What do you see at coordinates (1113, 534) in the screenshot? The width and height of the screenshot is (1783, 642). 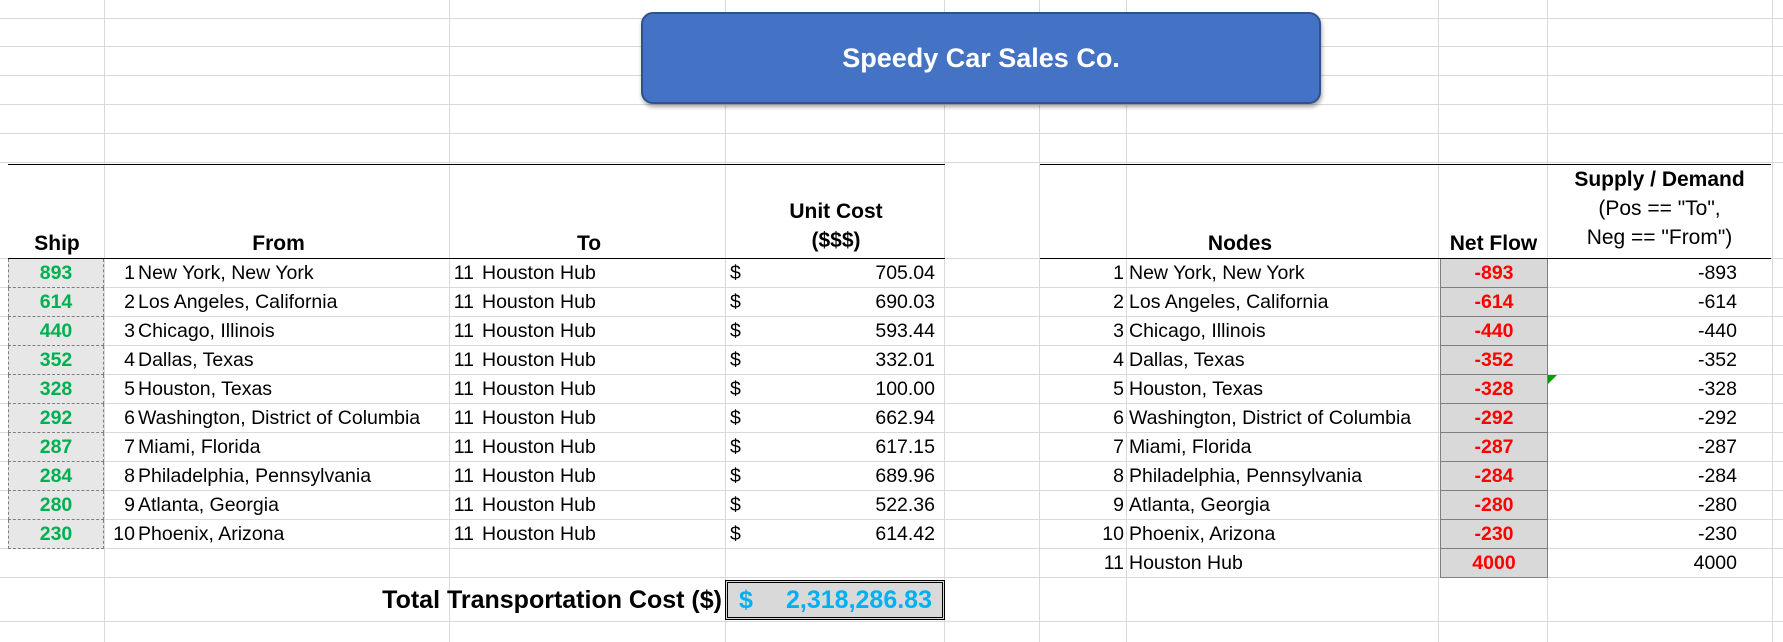 I see `node-id: 10` at bounding box center [1113, 534].